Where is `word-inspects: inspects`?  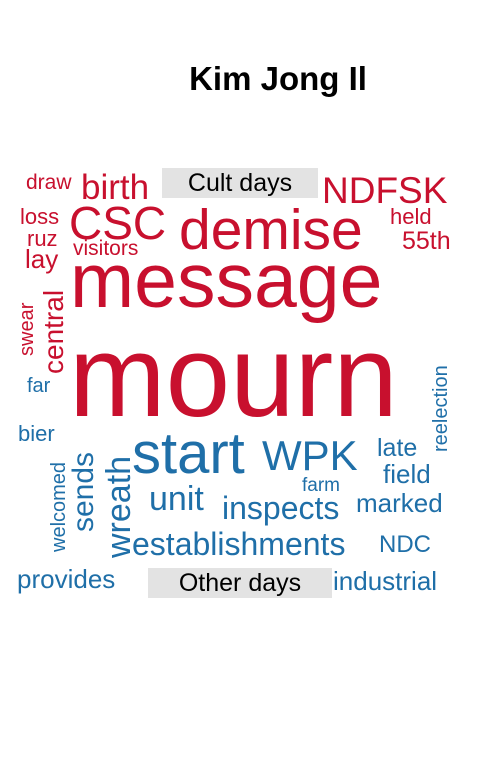
word-inspects: inspects is located at coordinates (281, 508).